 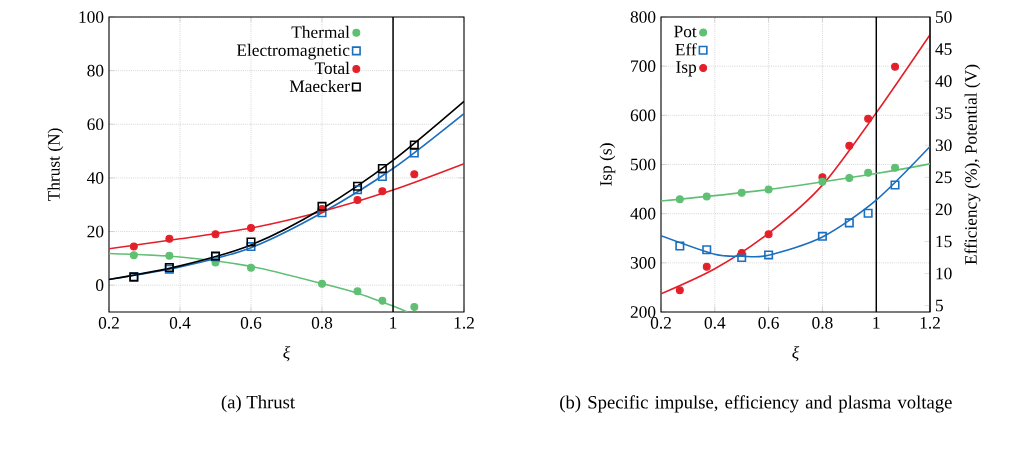 What do you see at coordinates (943, 17) in the screenshot?
I see `y2-tick-label: 50` at bounding box center [943, 17].